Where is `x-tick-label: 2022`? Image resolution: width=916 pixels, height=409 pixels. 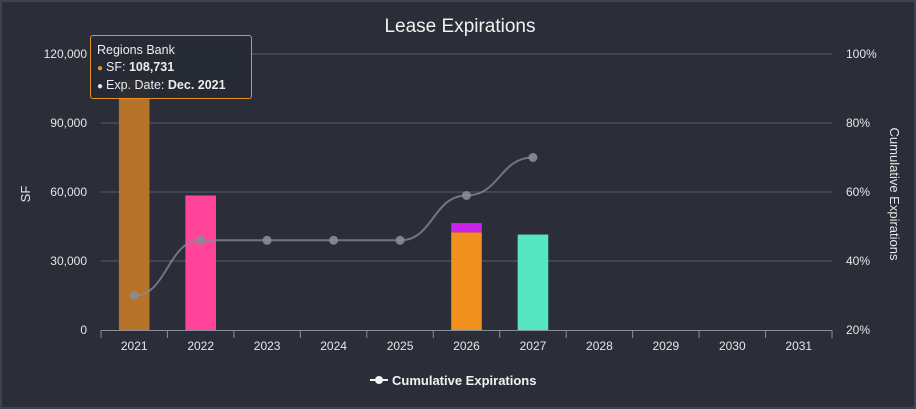 x-tick-label: 2022 is located at coordinates (200, 346).